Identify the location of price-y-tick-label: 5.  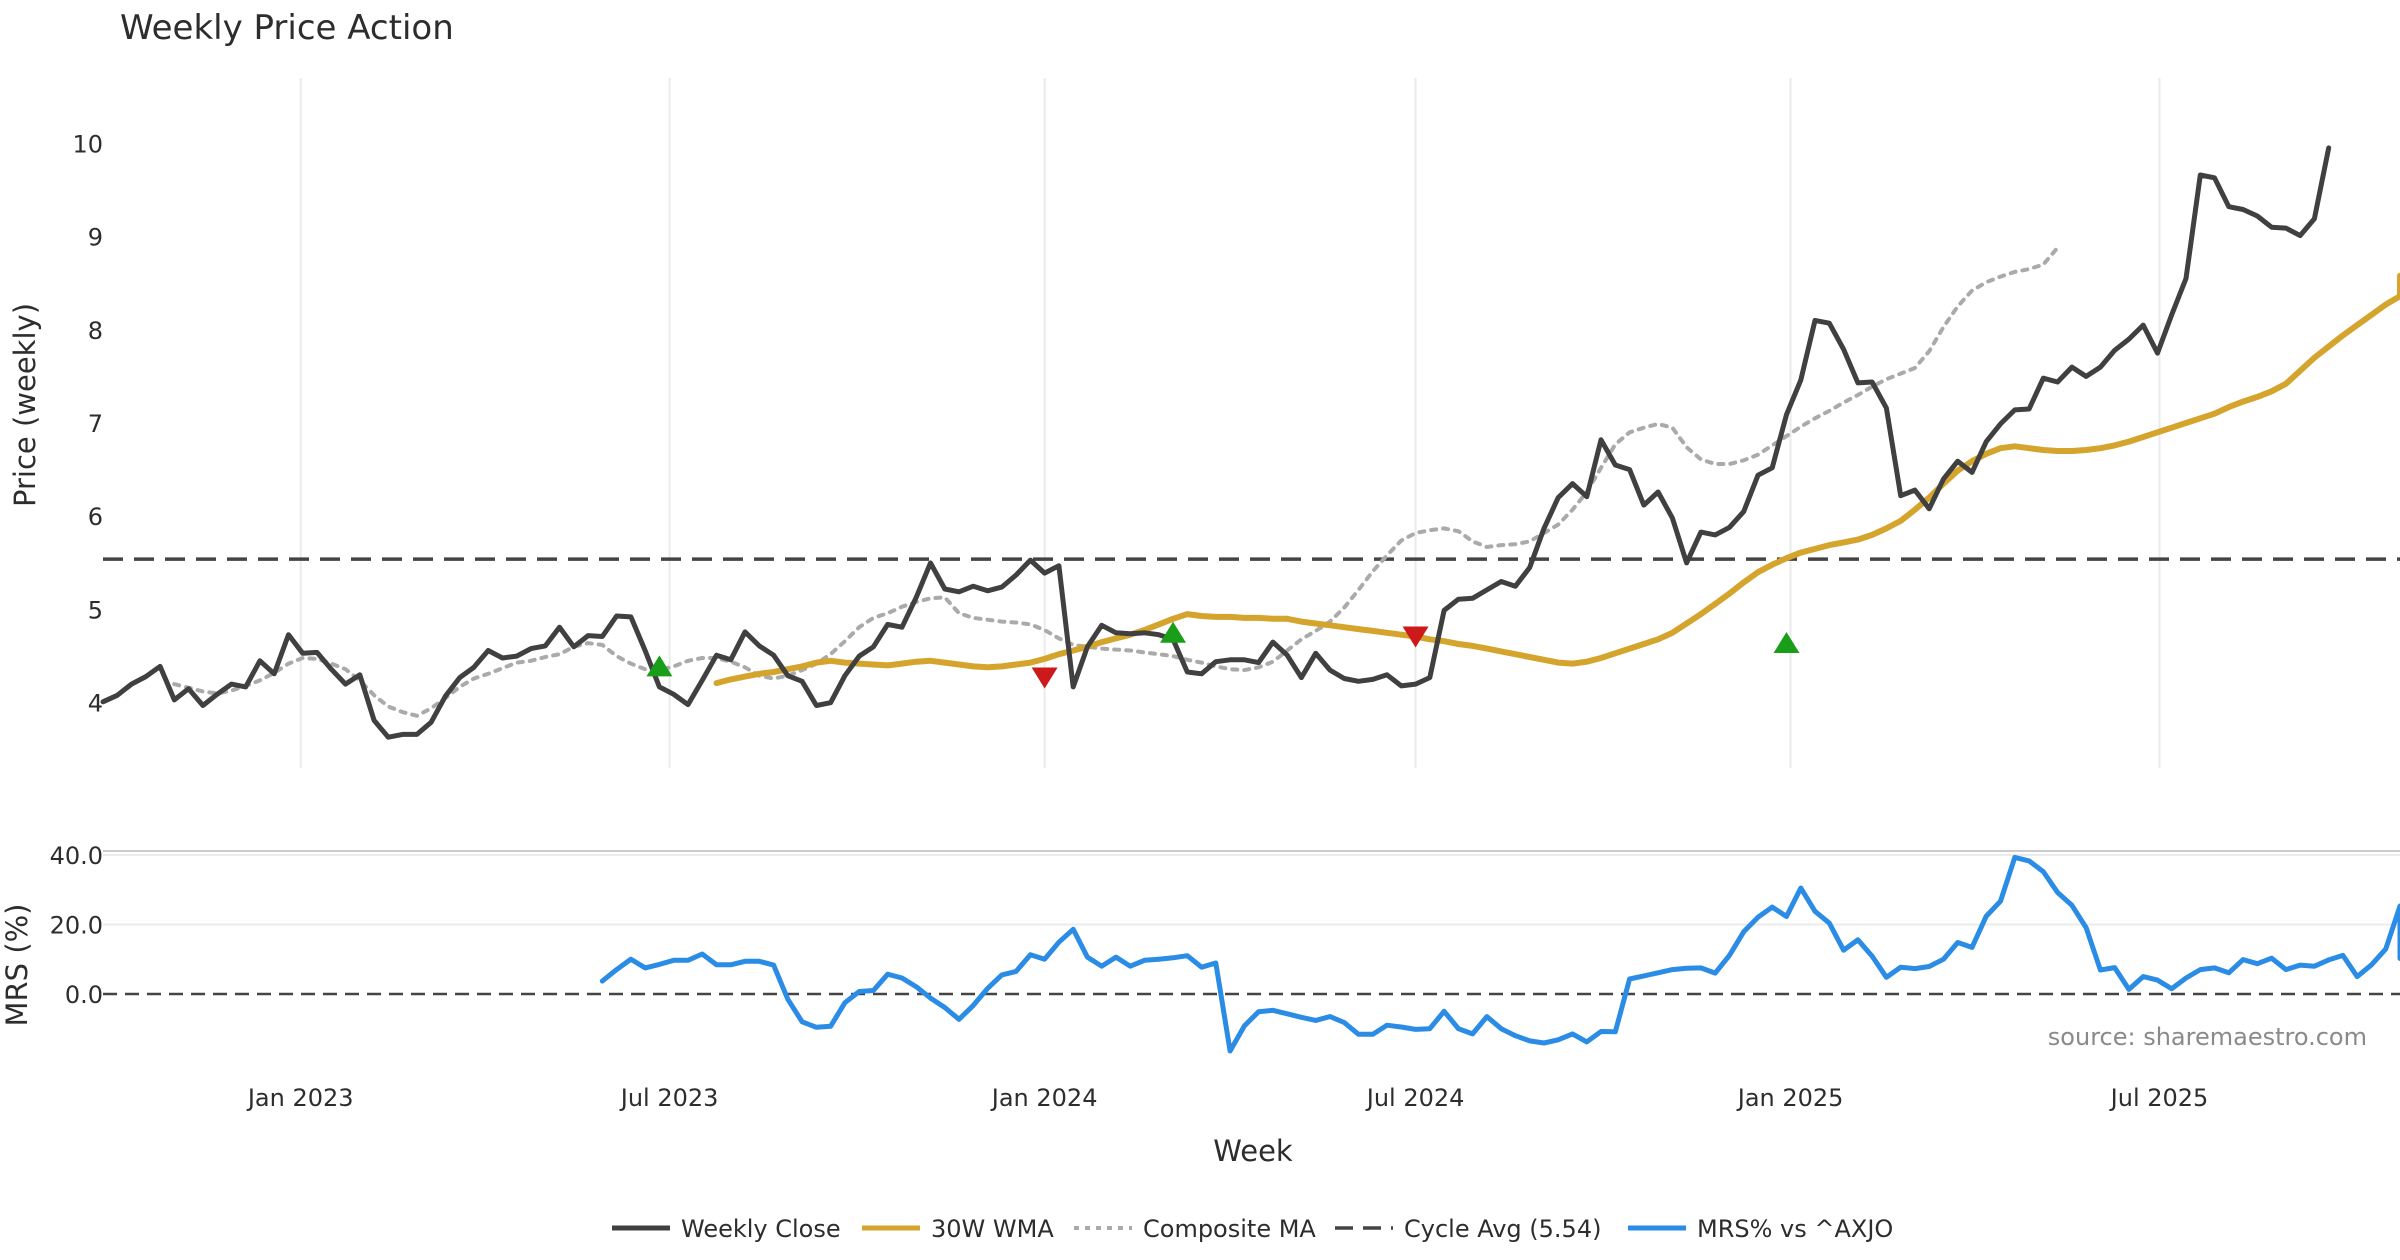
(95, 610).